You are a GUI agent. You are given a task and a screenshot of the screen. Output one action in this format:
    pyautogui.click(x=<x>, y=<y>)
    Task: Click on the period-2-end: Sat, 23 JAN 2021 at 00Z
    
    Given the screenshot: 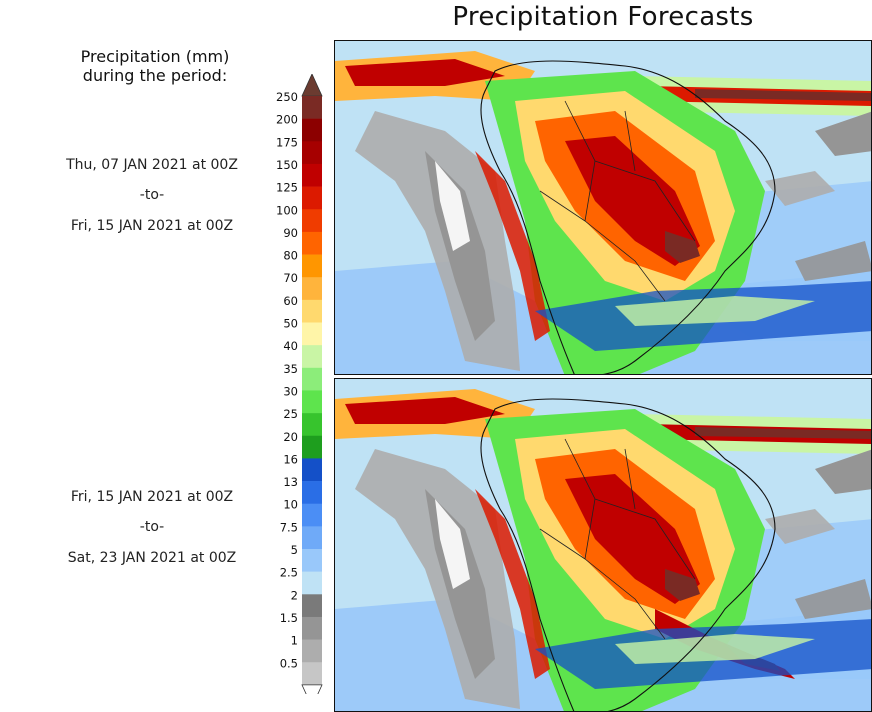 What is the action you would take?
    pyautogui.click(x=152, y=558)
    